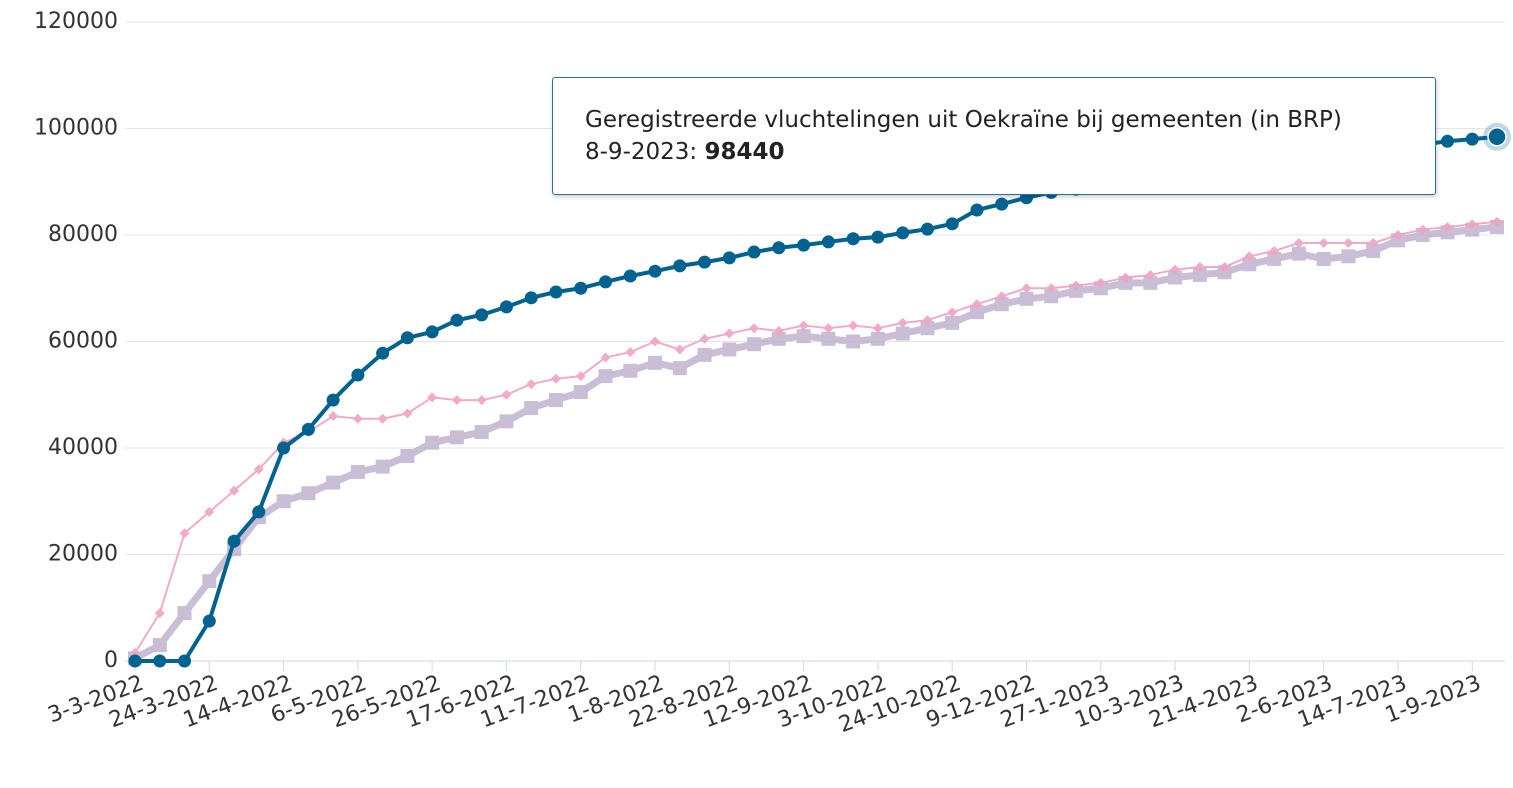 The width and height of the screenshot is (1513, 788). I want to click on tooltip-body: 8-9-2023: 98440, so click(1010, 152).